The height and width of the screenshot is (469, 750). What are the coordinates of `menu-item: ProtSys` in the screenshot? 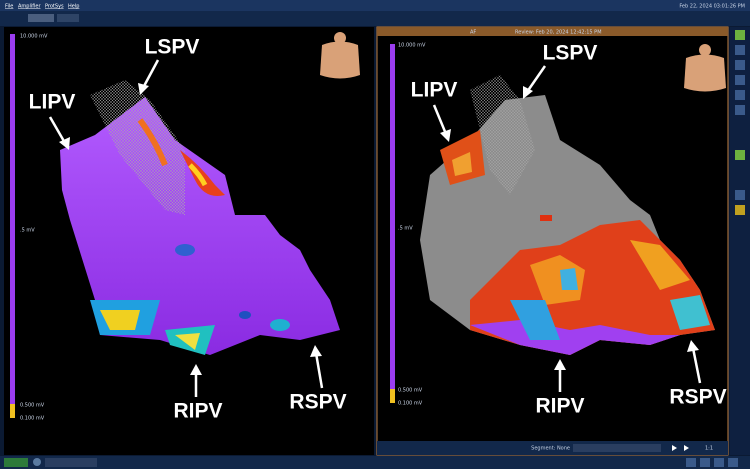 It's located at (54, 7).